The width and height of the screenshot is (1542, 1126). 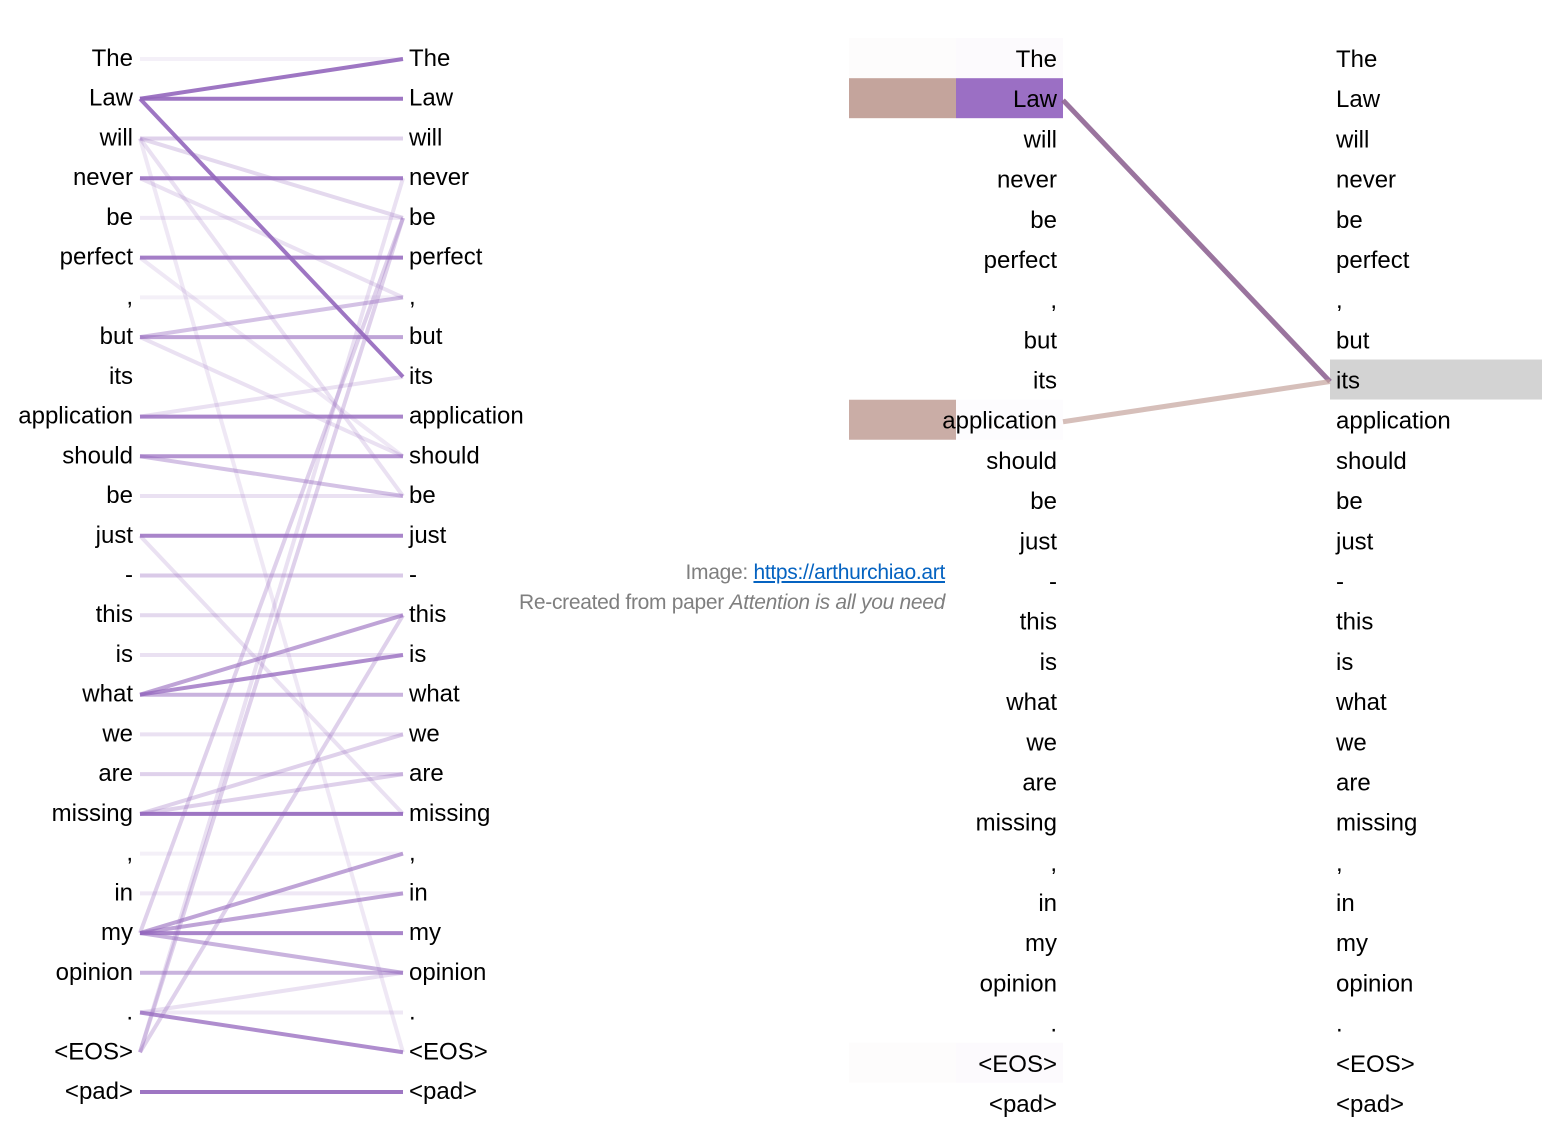 What do you see at coordinates (1048, 662) in the screenshot?
I see `right-source-token: is` at bounding box center [1048, 662].